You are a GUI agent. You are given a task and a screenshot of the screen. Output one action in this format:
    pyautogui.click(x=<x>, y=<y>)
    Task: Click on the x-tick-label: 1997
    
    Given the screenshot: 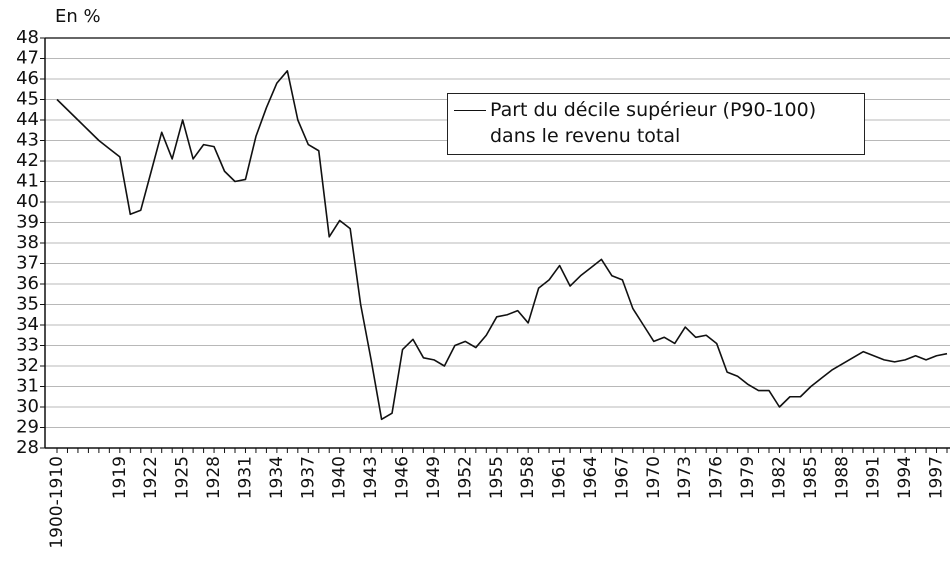 What is the action you would take?
    pyautogui.click(x=937, y=477)
    